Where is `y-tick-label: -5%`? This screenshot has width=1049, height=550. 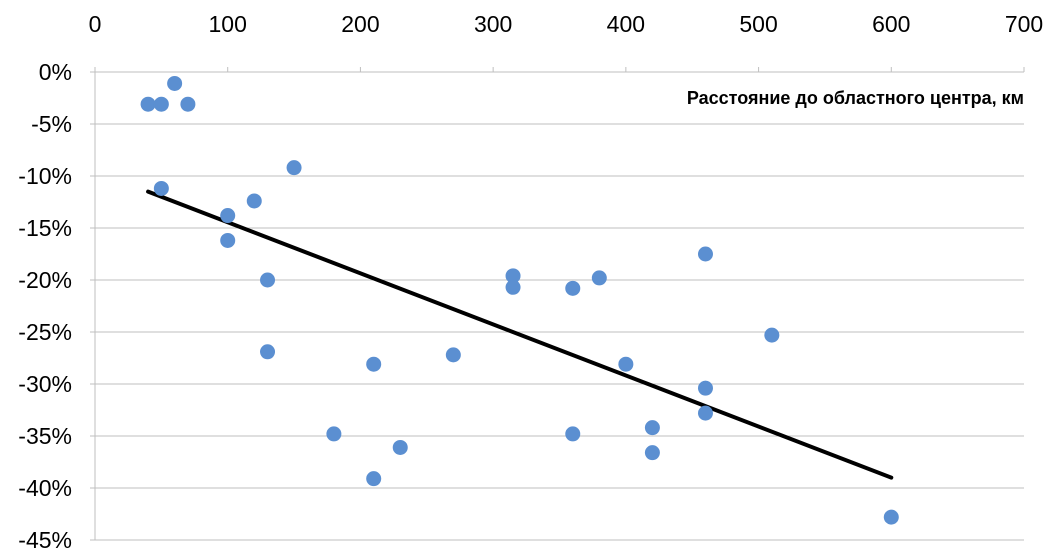 y-tick-label: -5% is located at coordinates (51, 124).